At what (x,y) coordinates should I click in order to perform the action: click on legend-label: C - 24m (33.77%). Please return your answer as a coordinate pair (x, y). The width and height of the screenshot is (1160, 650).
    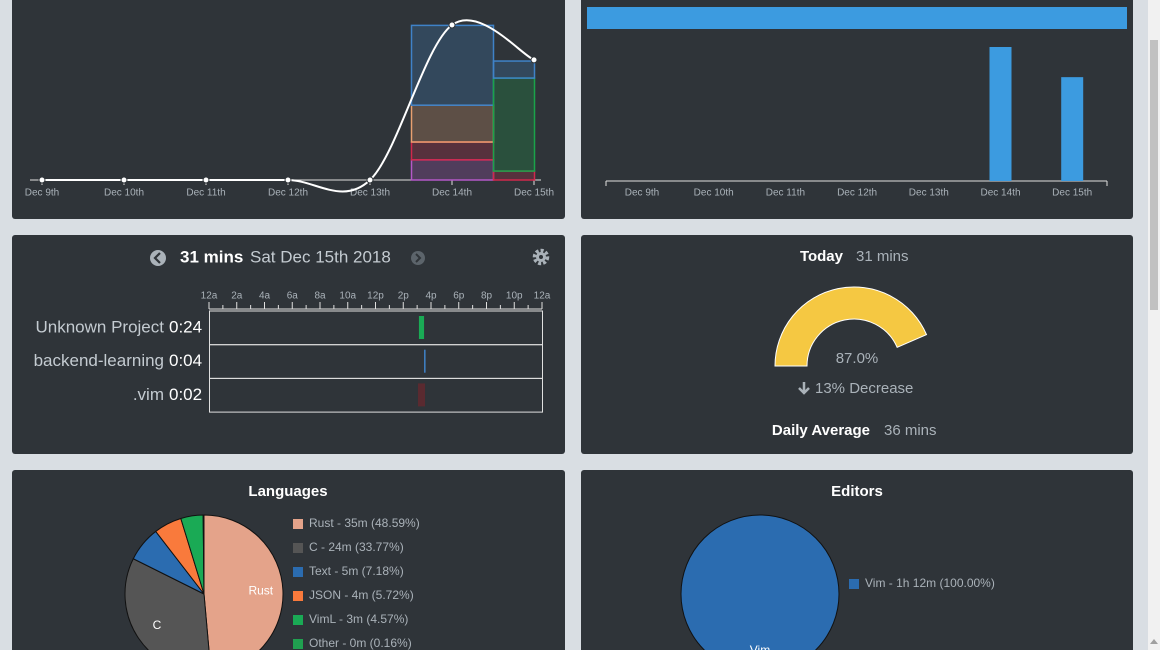
    Looking at the image, I should click on (356, 547).